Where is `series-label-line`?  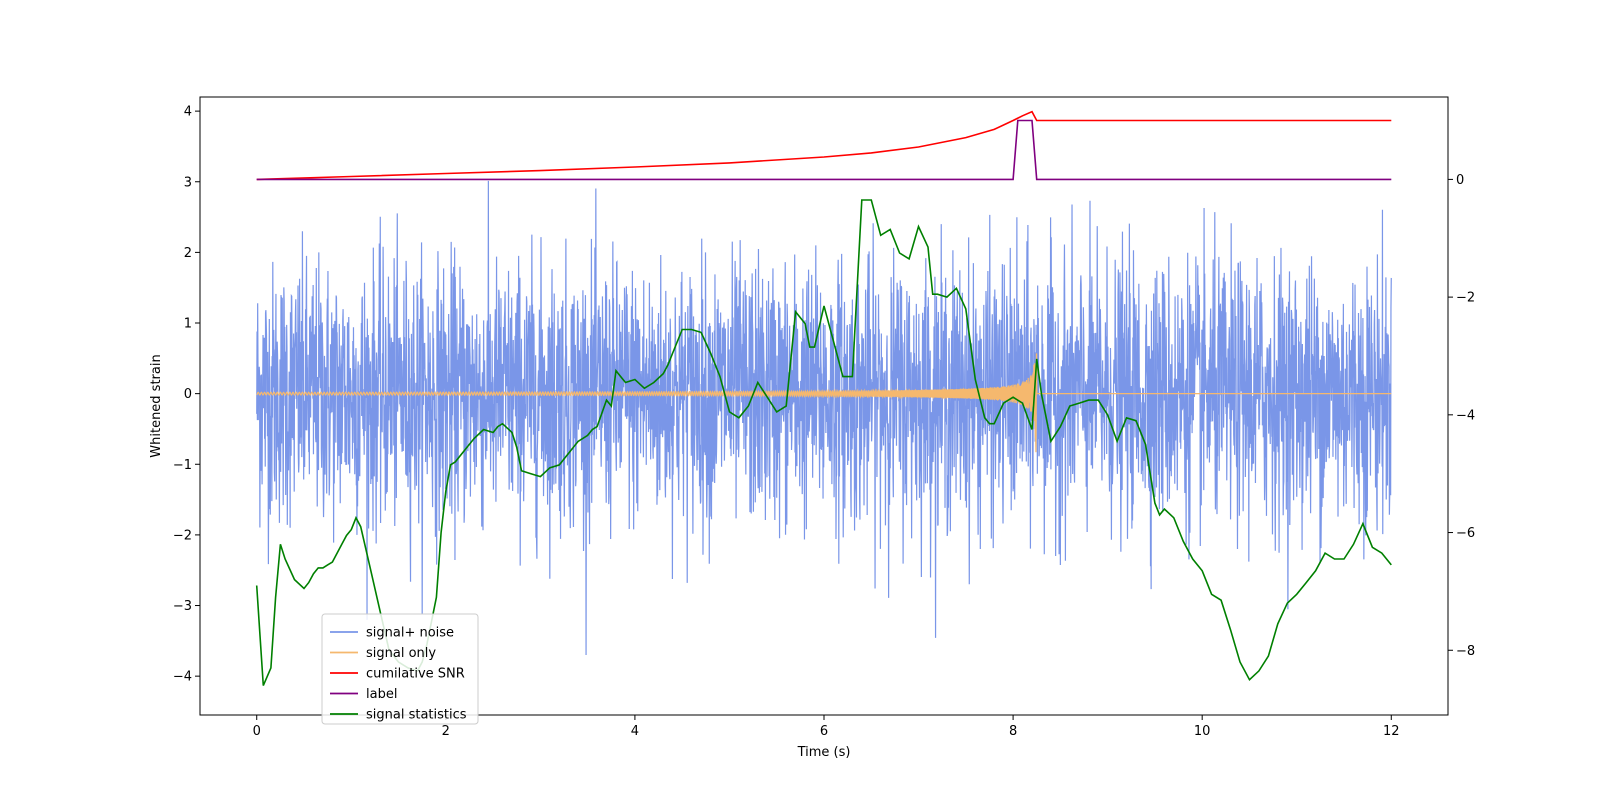
series-label-line is located at coordinates (824, 150).